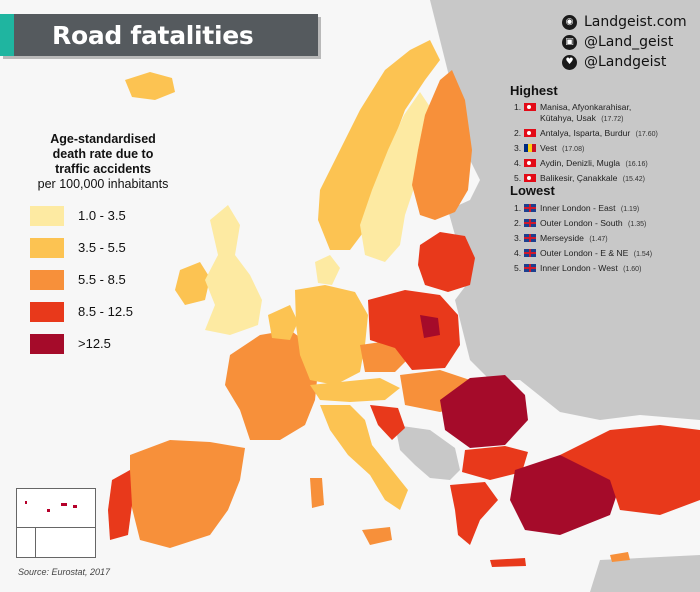  I want to click on twitter-label: @Landgeist, so click(625, 62).